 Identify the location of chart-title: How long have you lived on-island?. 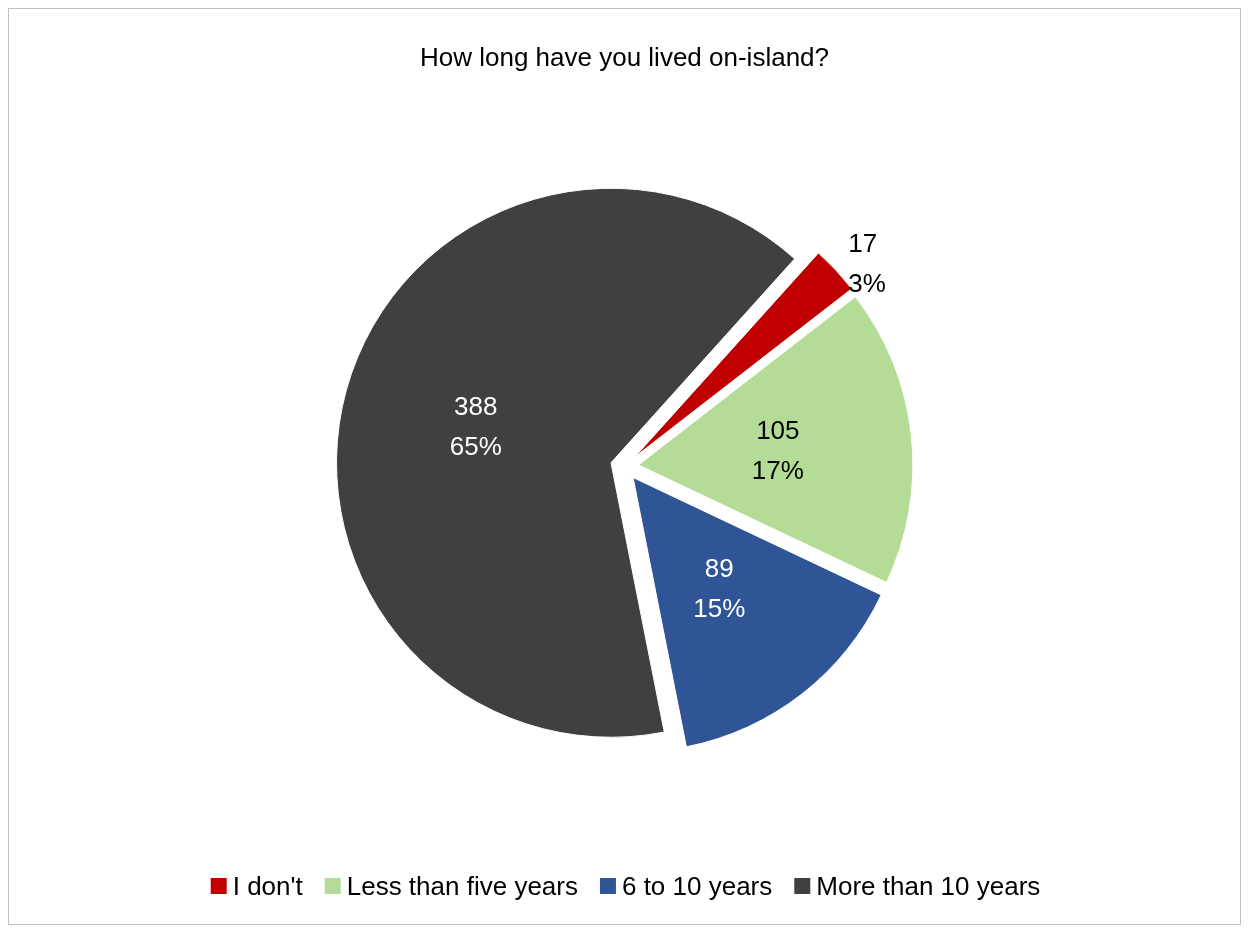
(624, 57).